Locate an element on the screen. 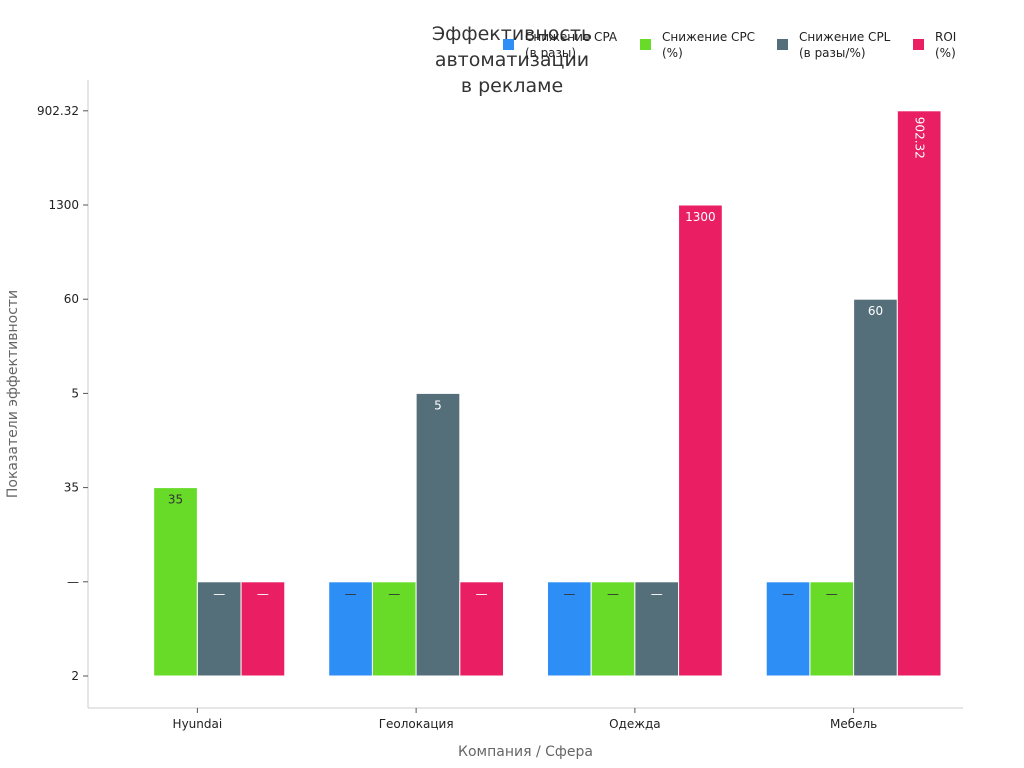 The height and width of the screenshot is (768, 1024). y-tick-label: 2 is located at coordinates (75, 676).